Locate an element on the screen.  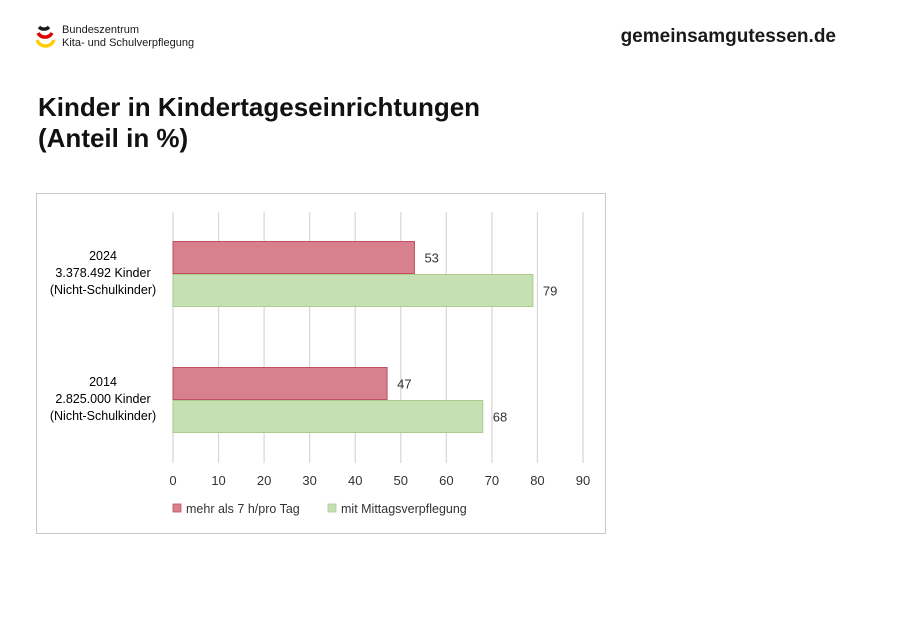
data-label: 68 is located at coordinates (500, 417).